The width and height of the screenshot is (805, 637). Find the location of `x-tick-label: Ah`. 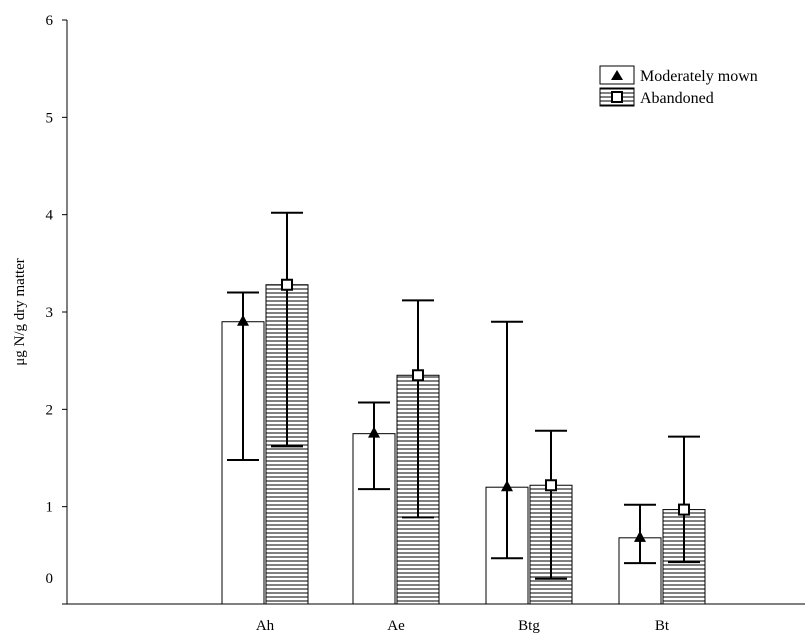

x-tick-label: Ah is located at coordinates (265, 626).